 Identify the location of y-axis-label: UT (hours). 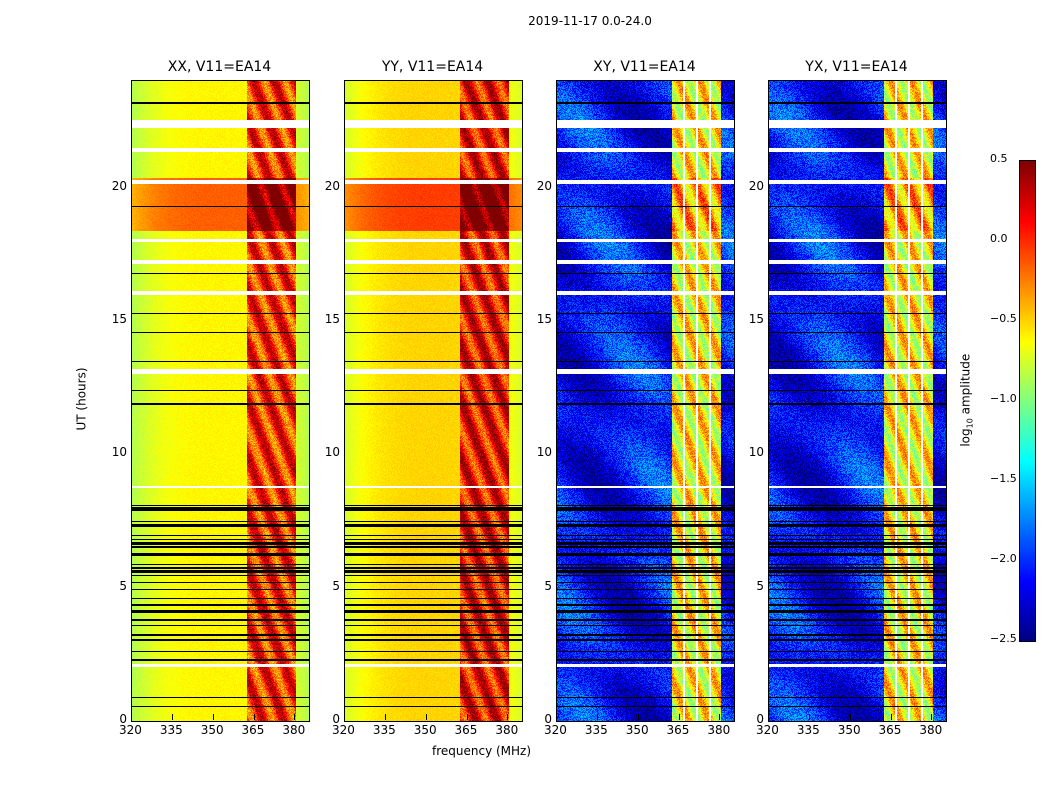
(81, 399).